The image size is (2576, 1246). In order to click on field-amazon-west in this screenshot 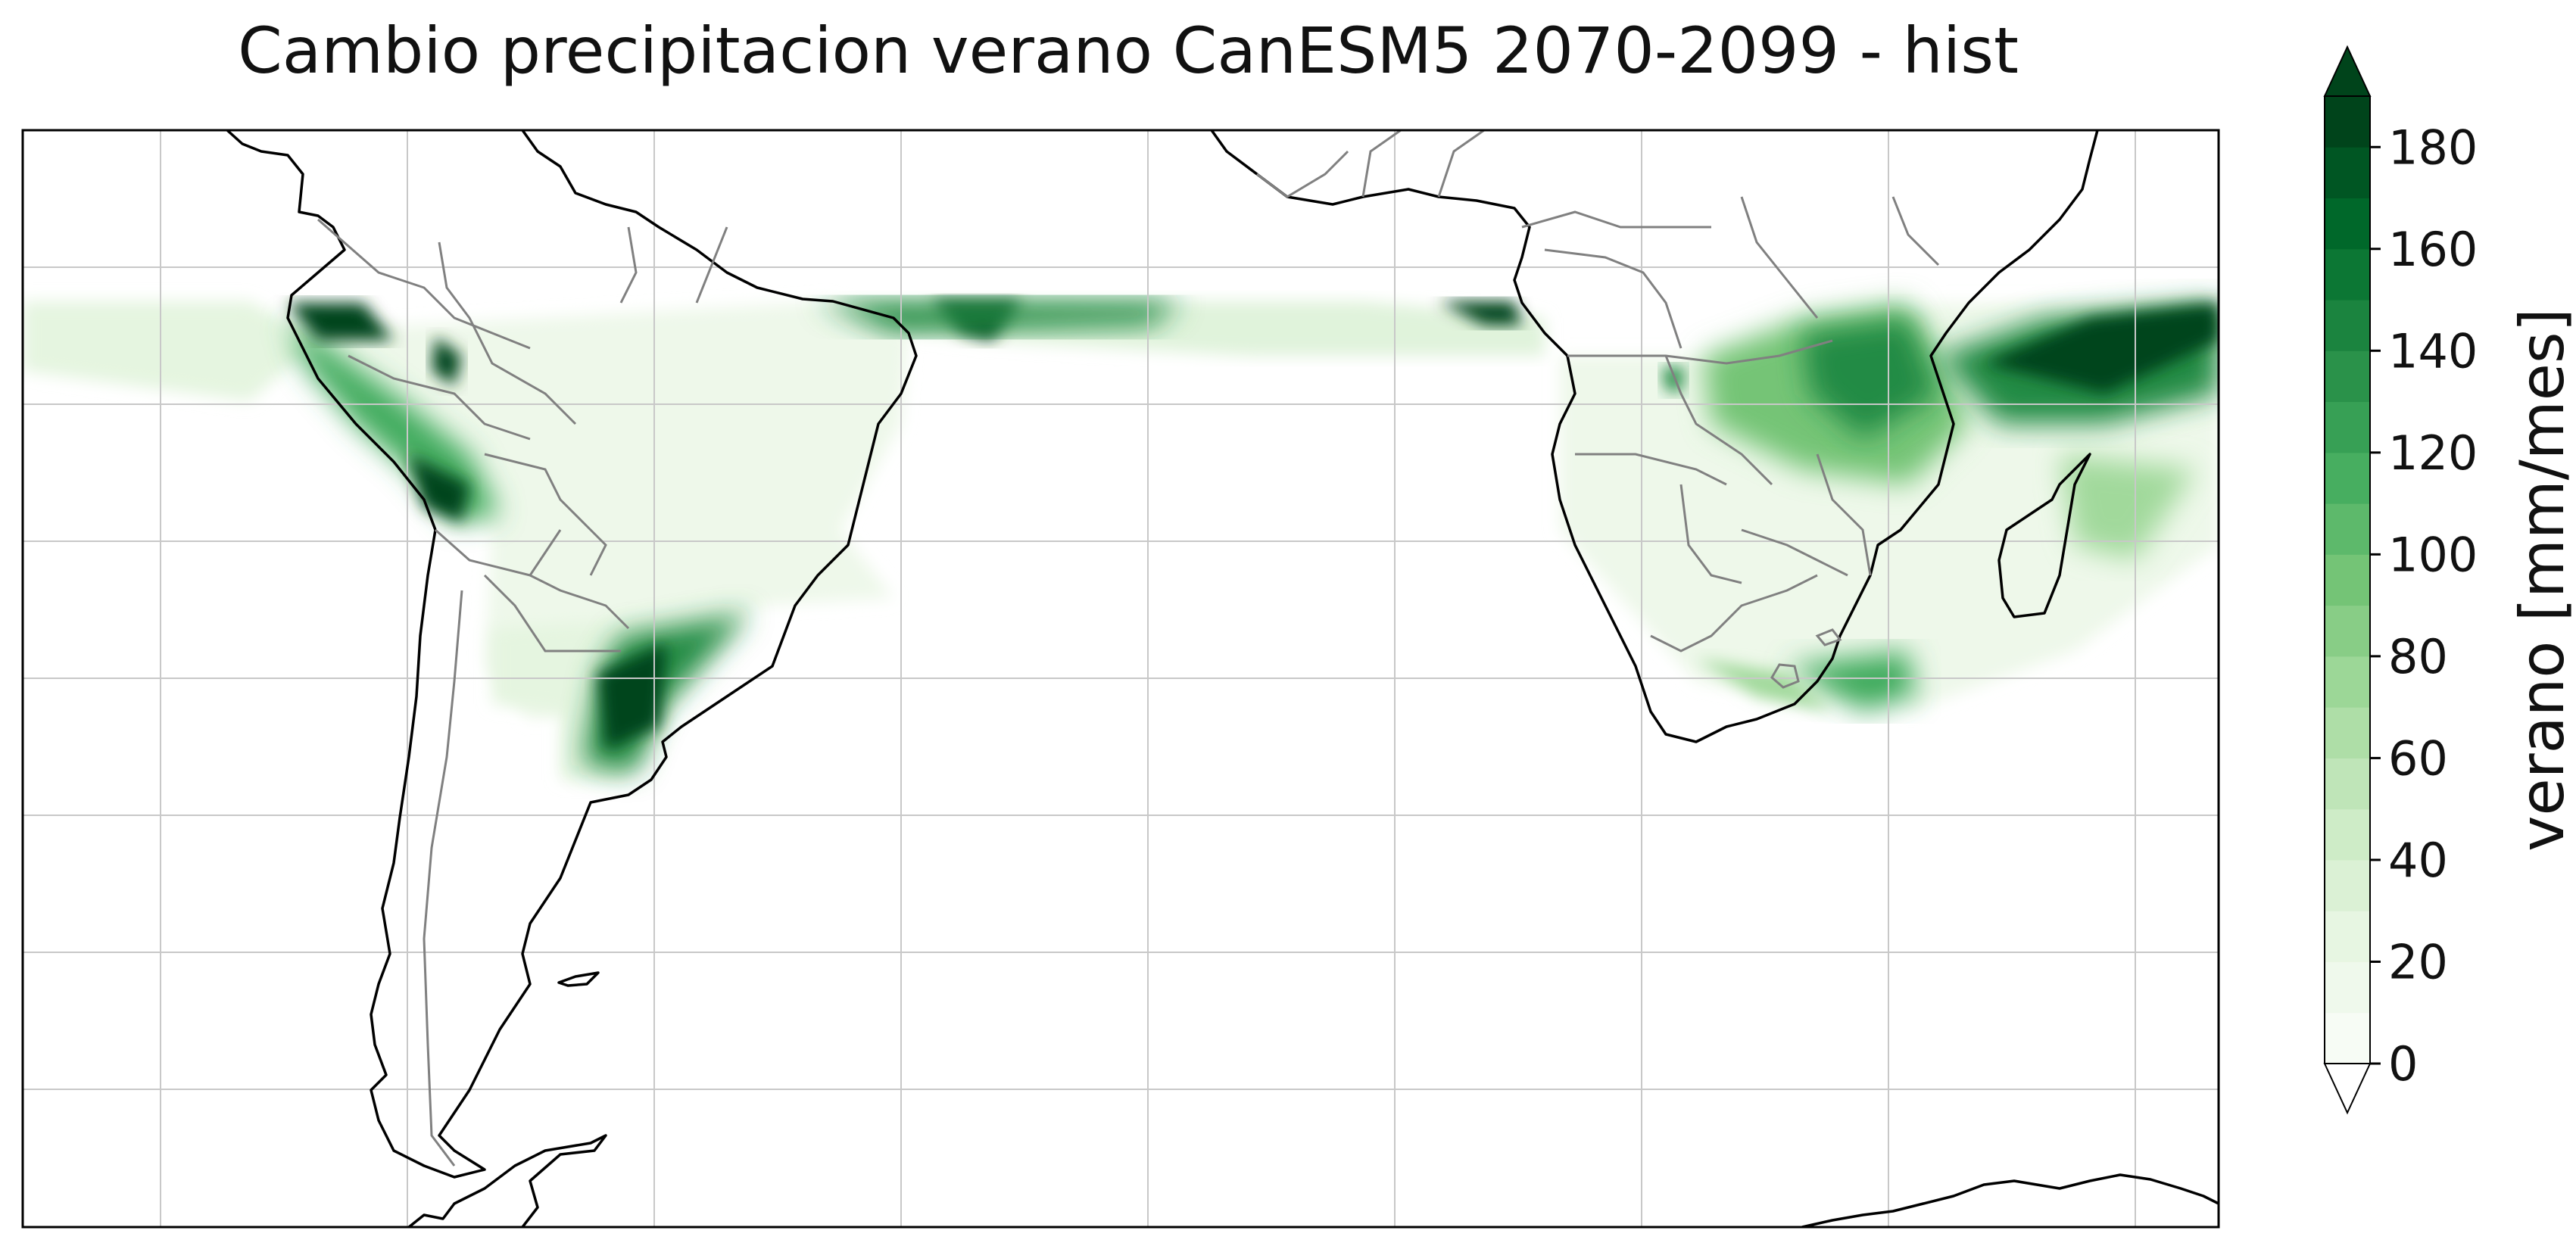, I will do `click(447, 361)`.